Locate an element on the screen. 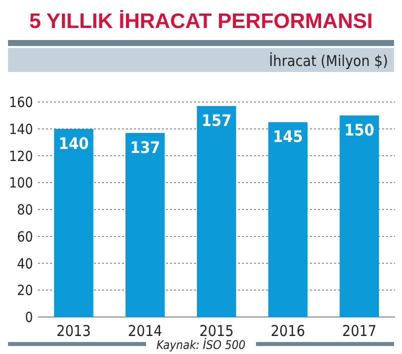 The height and width of the screenshot is (354, 402). x-tick-label: 2015 is located at coordinates (216, 331).